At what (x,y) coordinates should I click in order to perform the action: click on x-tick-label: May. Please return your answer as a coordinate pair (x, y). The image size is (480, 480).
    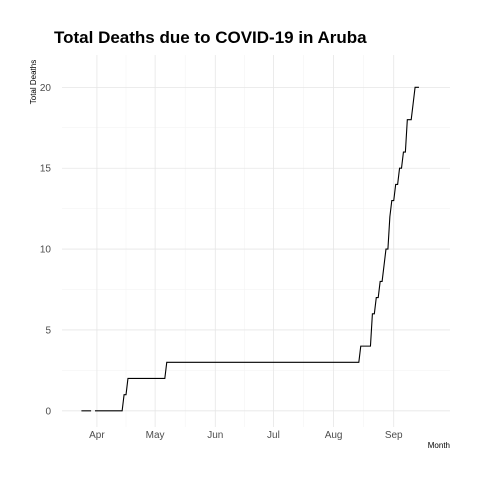
    Looking at the image, I should click on (155, 435).